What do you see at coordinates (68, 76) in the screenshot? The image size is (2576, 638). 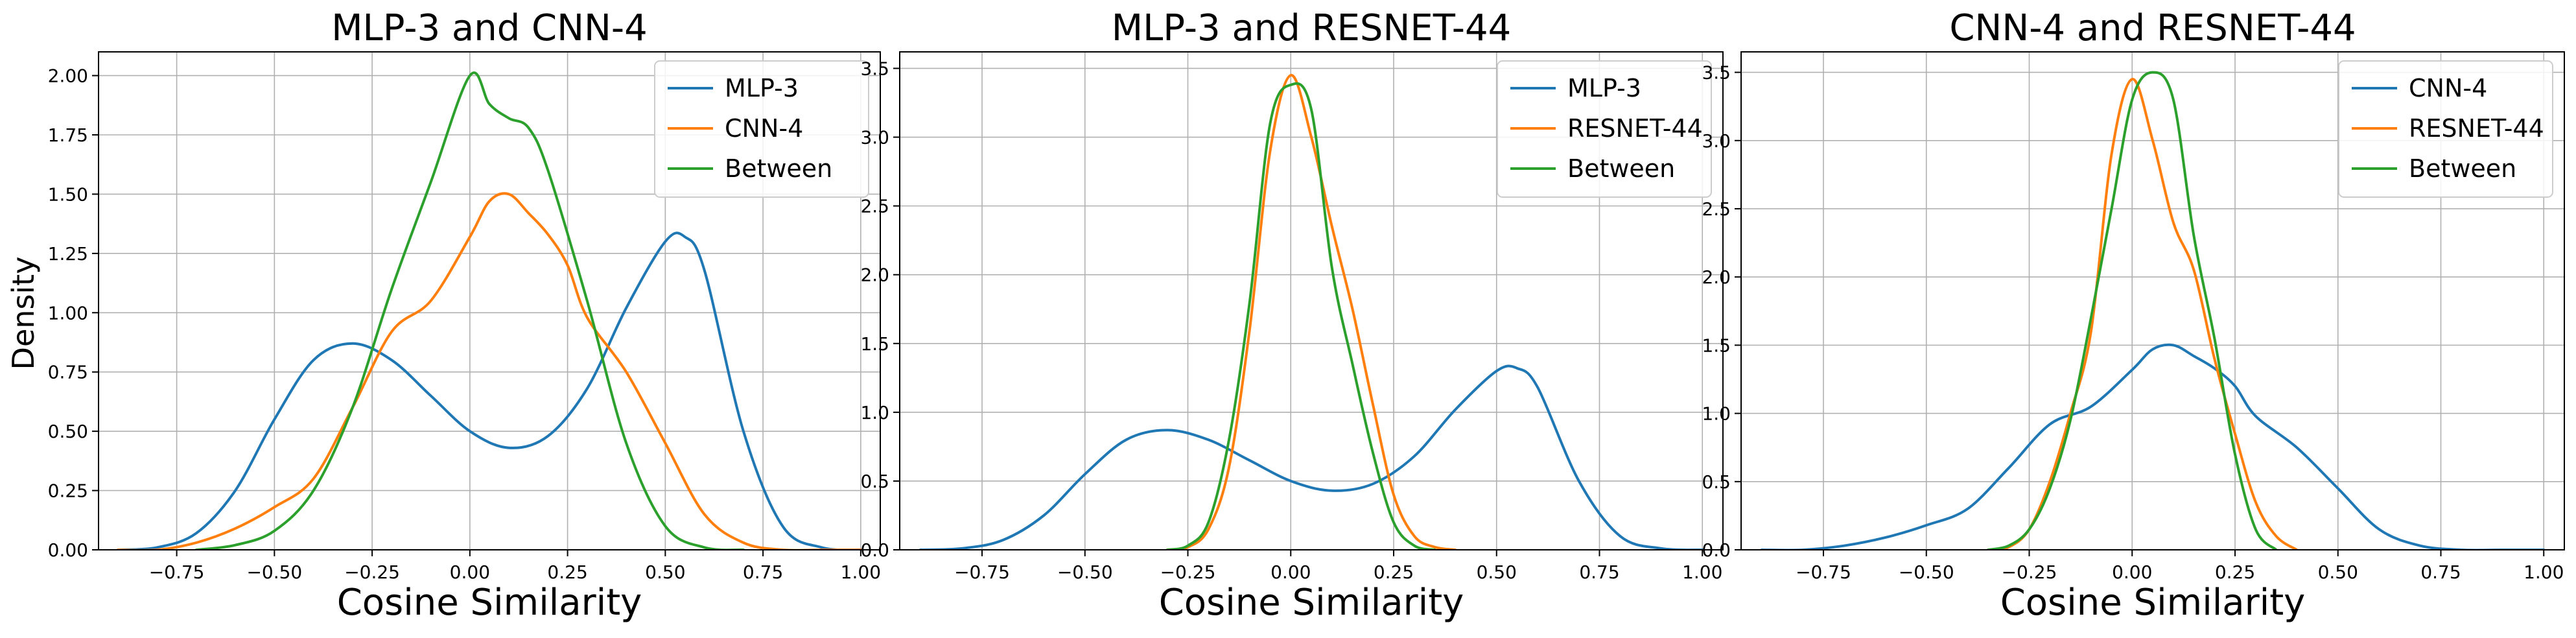 I see `y-tick-label: 2.00` at bounding box center [68, 76].